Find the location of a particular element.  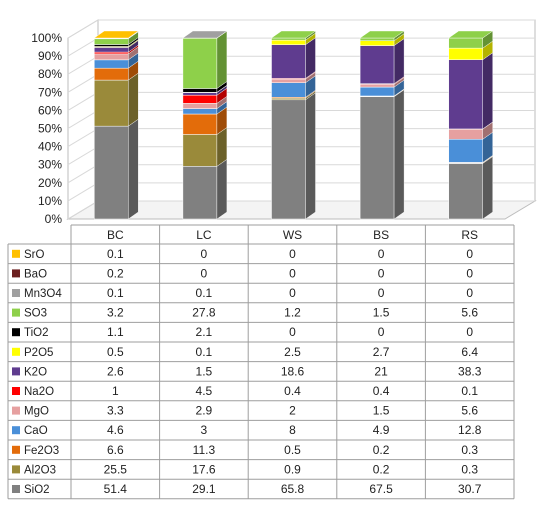

category-label-bs: BS is located at coordinates (381, 235).